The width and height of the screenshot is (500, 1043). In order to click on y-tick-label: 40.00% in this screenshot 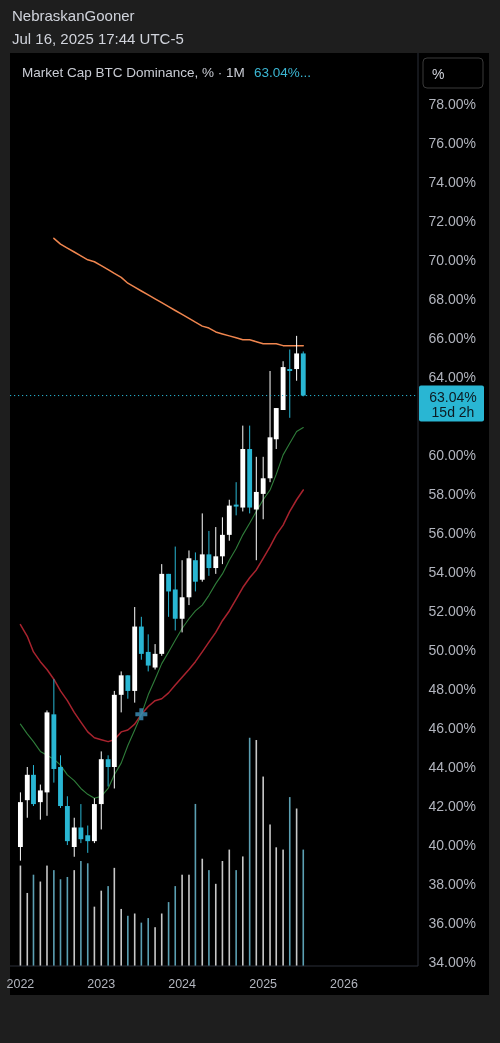, I will do `click(452, 845)`.